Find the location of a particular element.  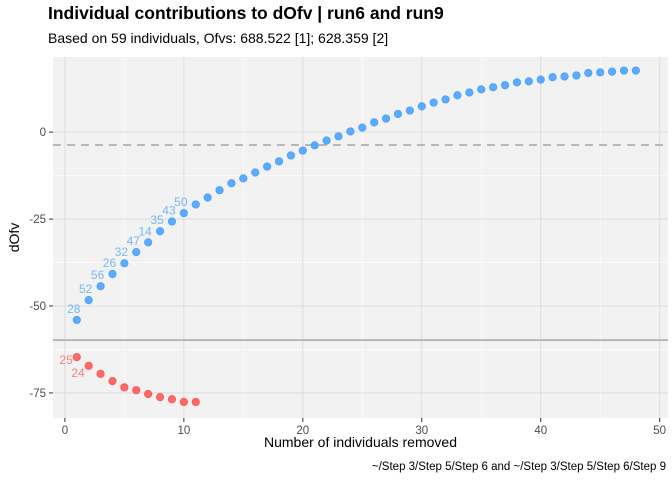

data-label: 56 is located at coordinates (98, 275).